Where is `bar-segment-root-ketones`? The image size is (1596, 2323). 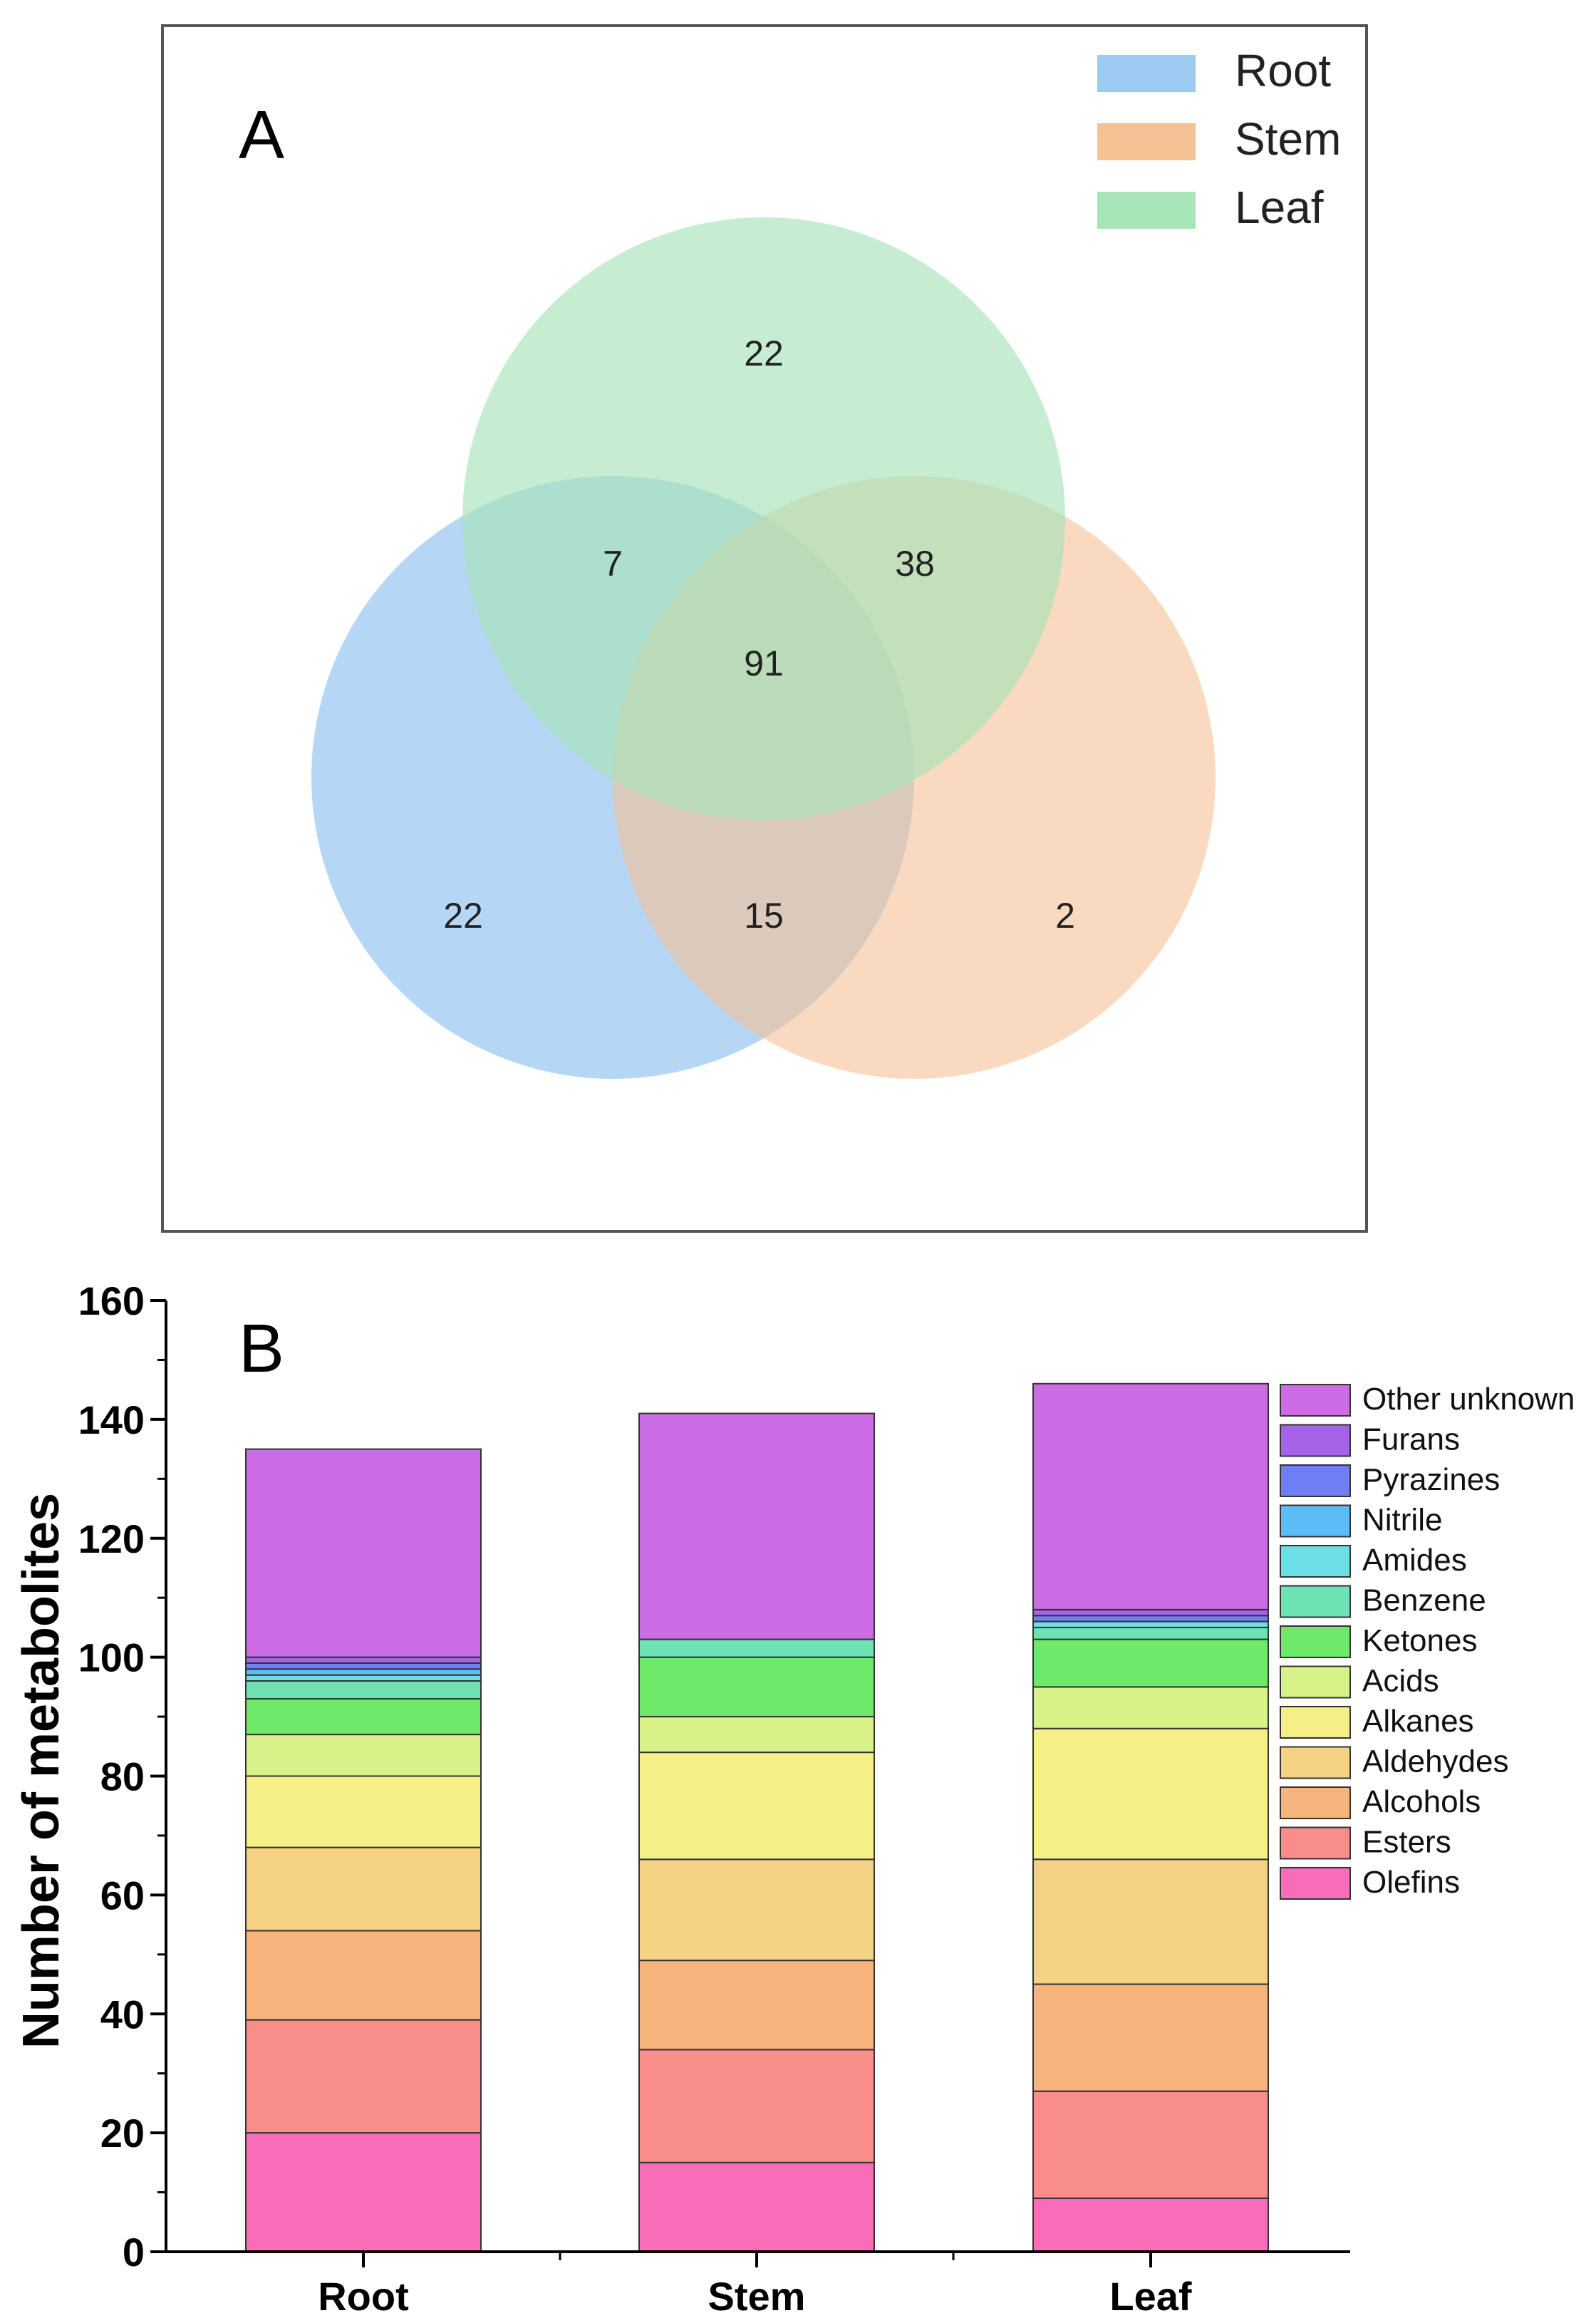
bar-segment-root-ketones is located at coordinates (363, 1717).